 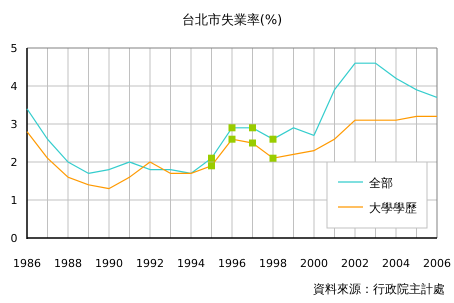 What do you see at coordinates (14, 200) in the screenshot?
I see `y-tick-label: 1` at bounding box center [14, 200].